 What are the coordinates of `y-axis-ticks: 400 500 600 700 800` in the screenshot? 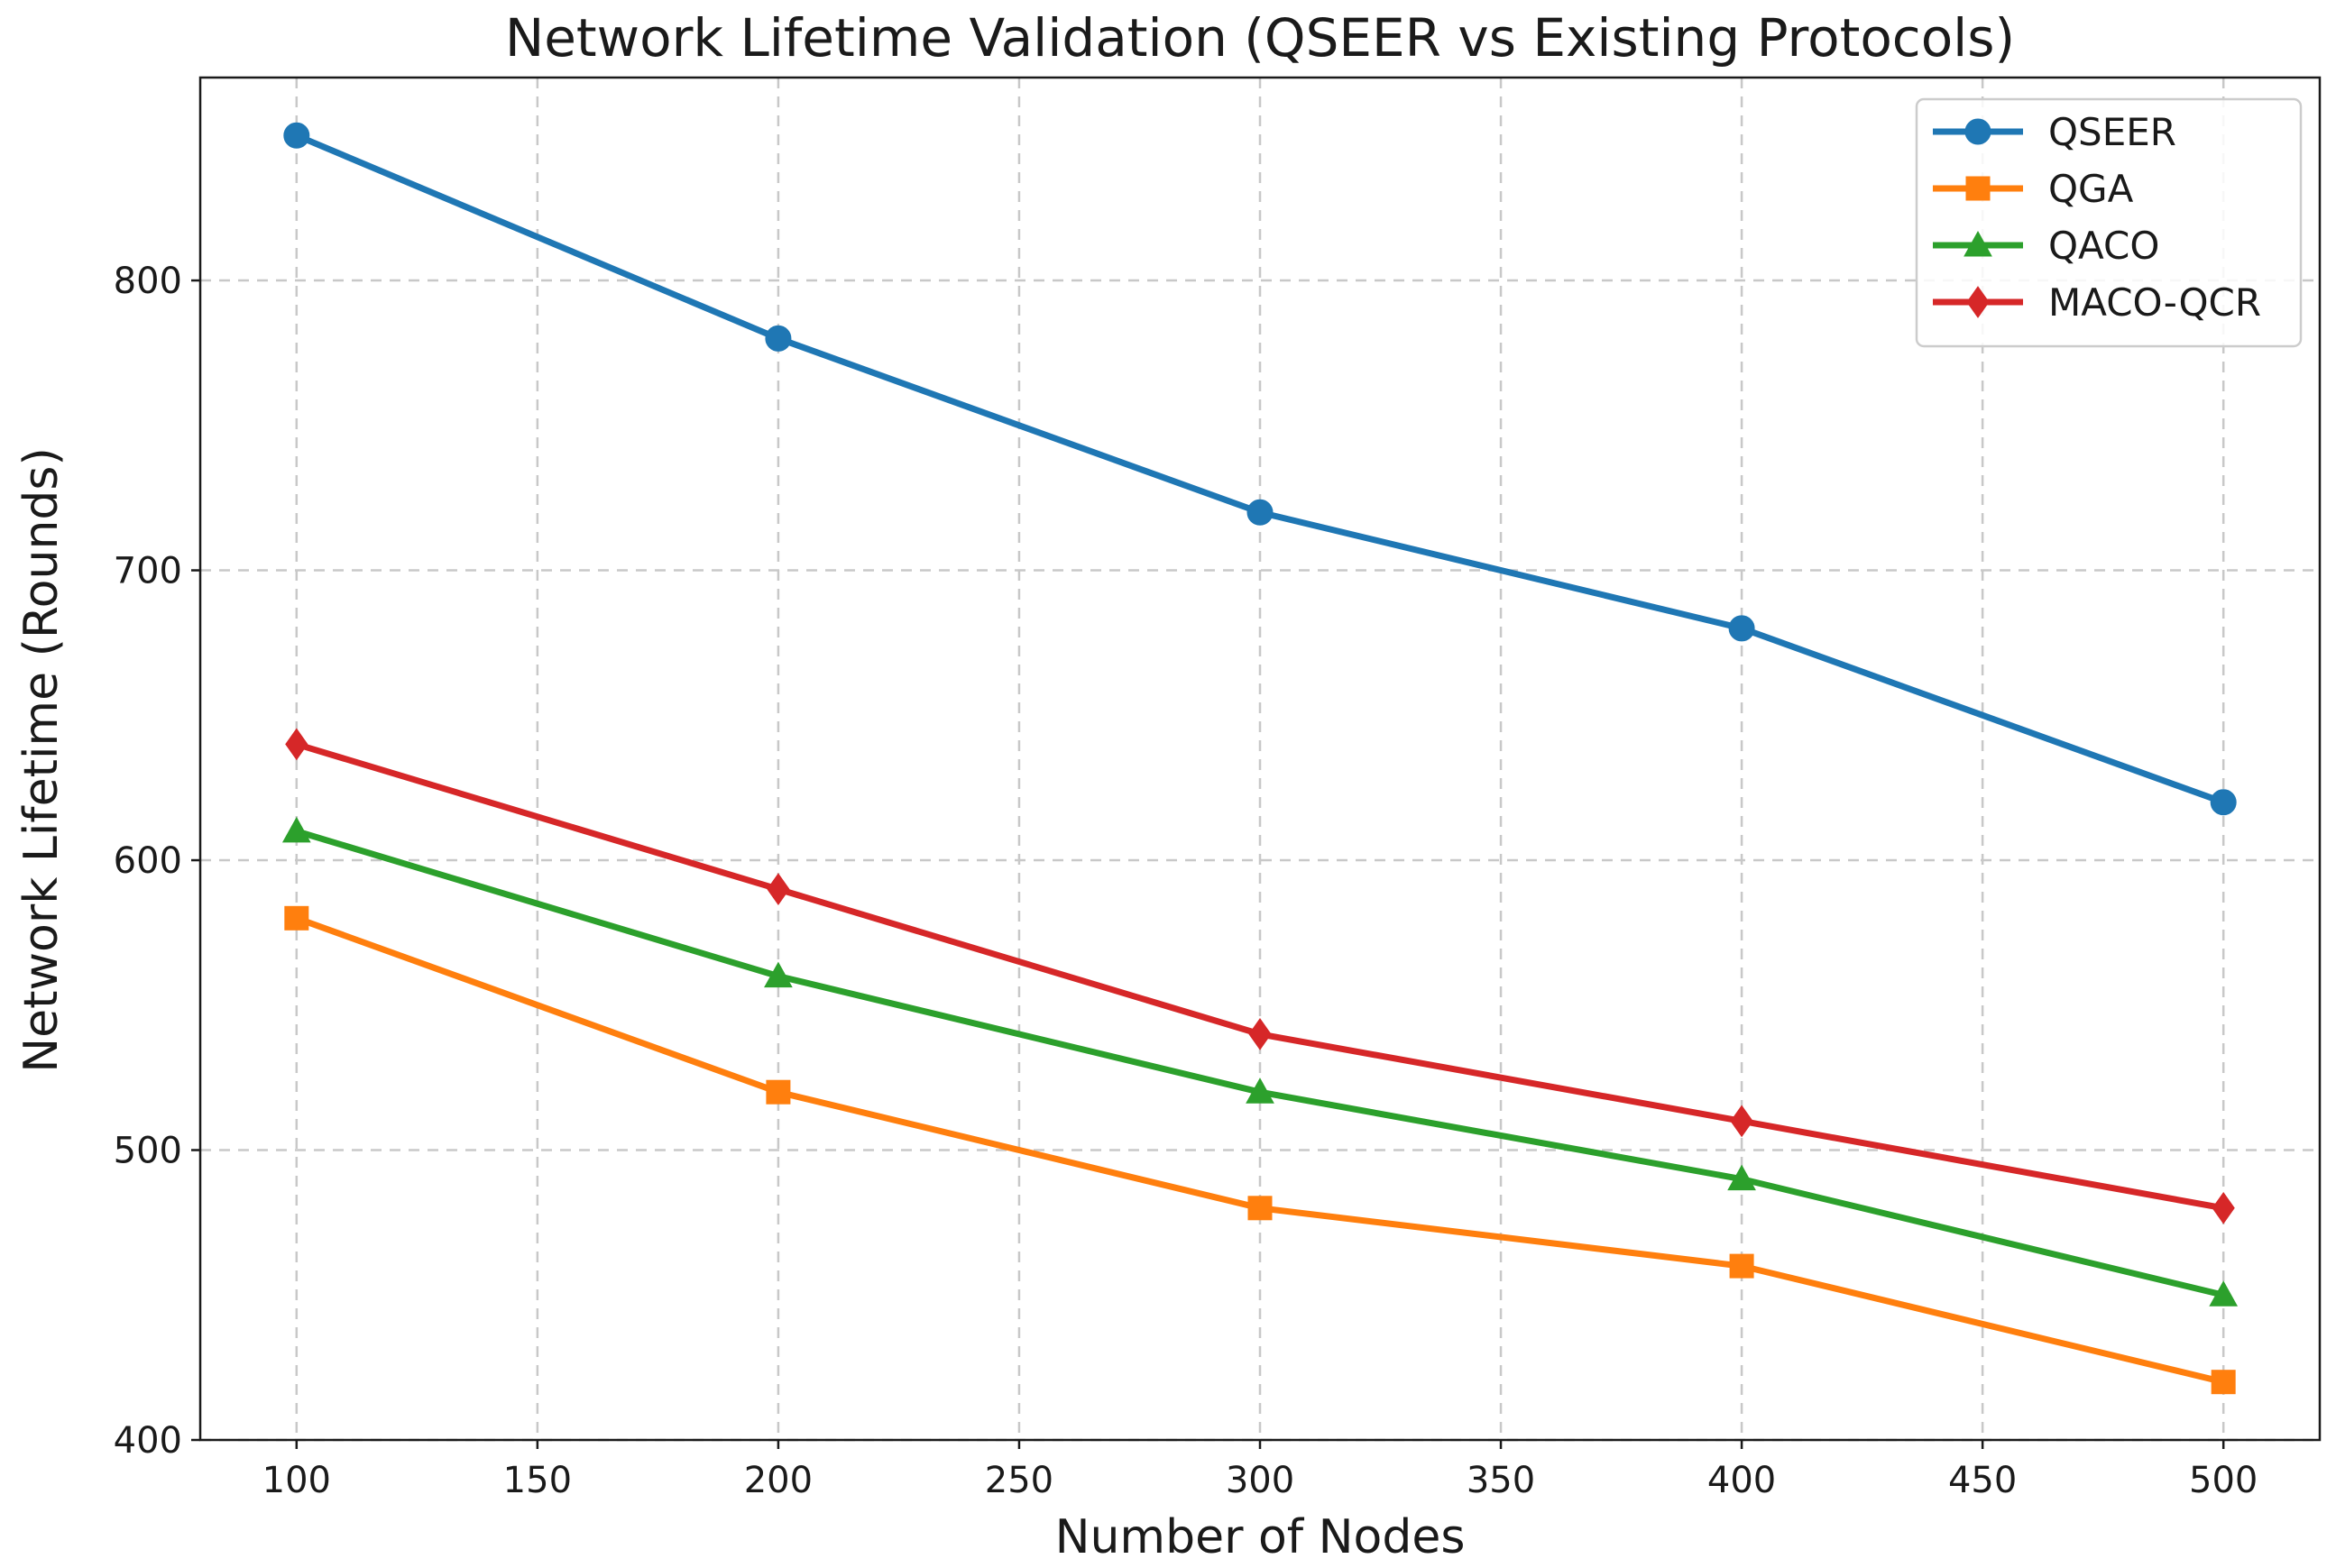 It's located at (157, 862).